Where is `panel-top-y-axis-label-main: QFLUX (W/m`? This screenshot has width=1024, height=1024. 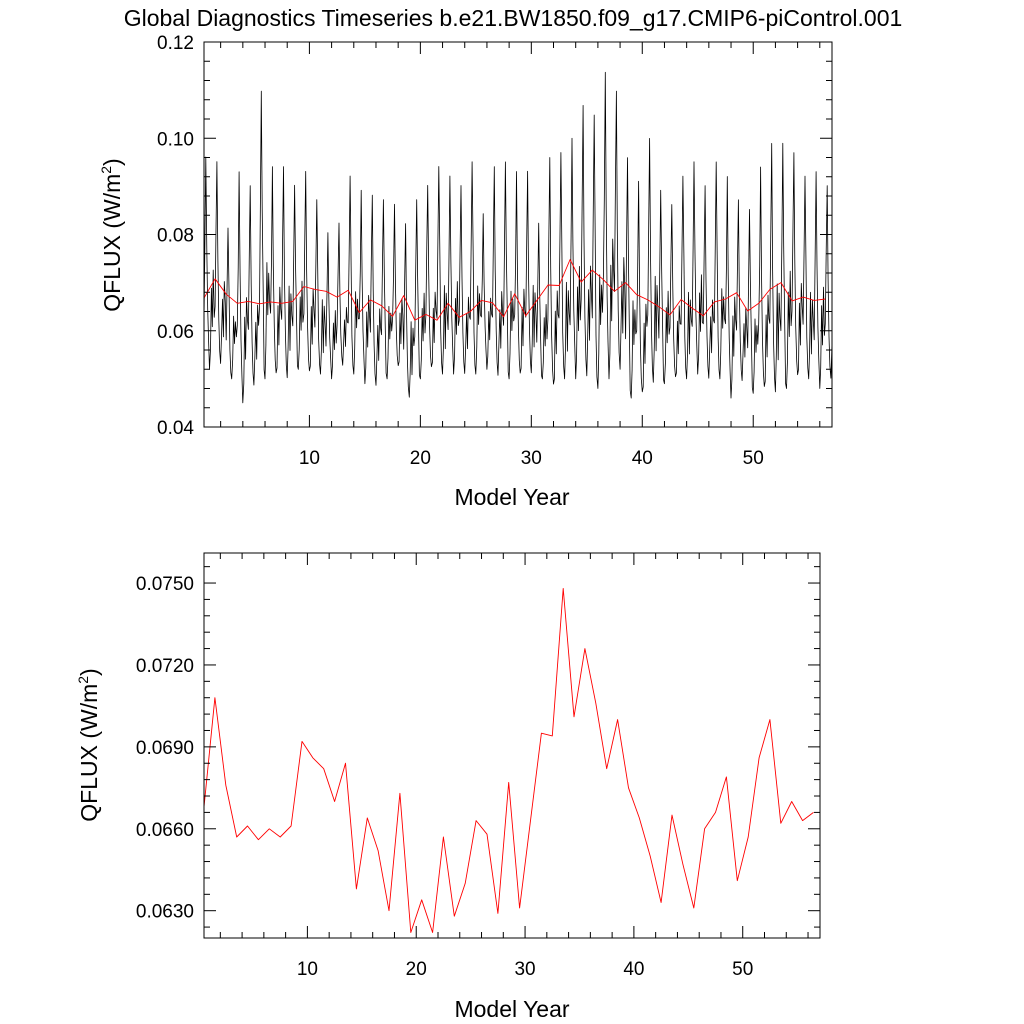 panel-top-y-axis-label-main: QFLUX (W/m is located at coordinates (112, 243).